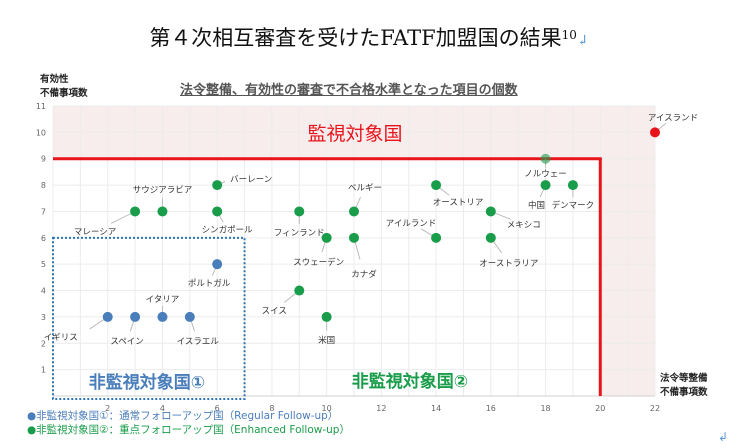 Image resolution: width=738 pixels, height=448 pixels. I want to click on x-tick-label: 12, so click(381, 408).